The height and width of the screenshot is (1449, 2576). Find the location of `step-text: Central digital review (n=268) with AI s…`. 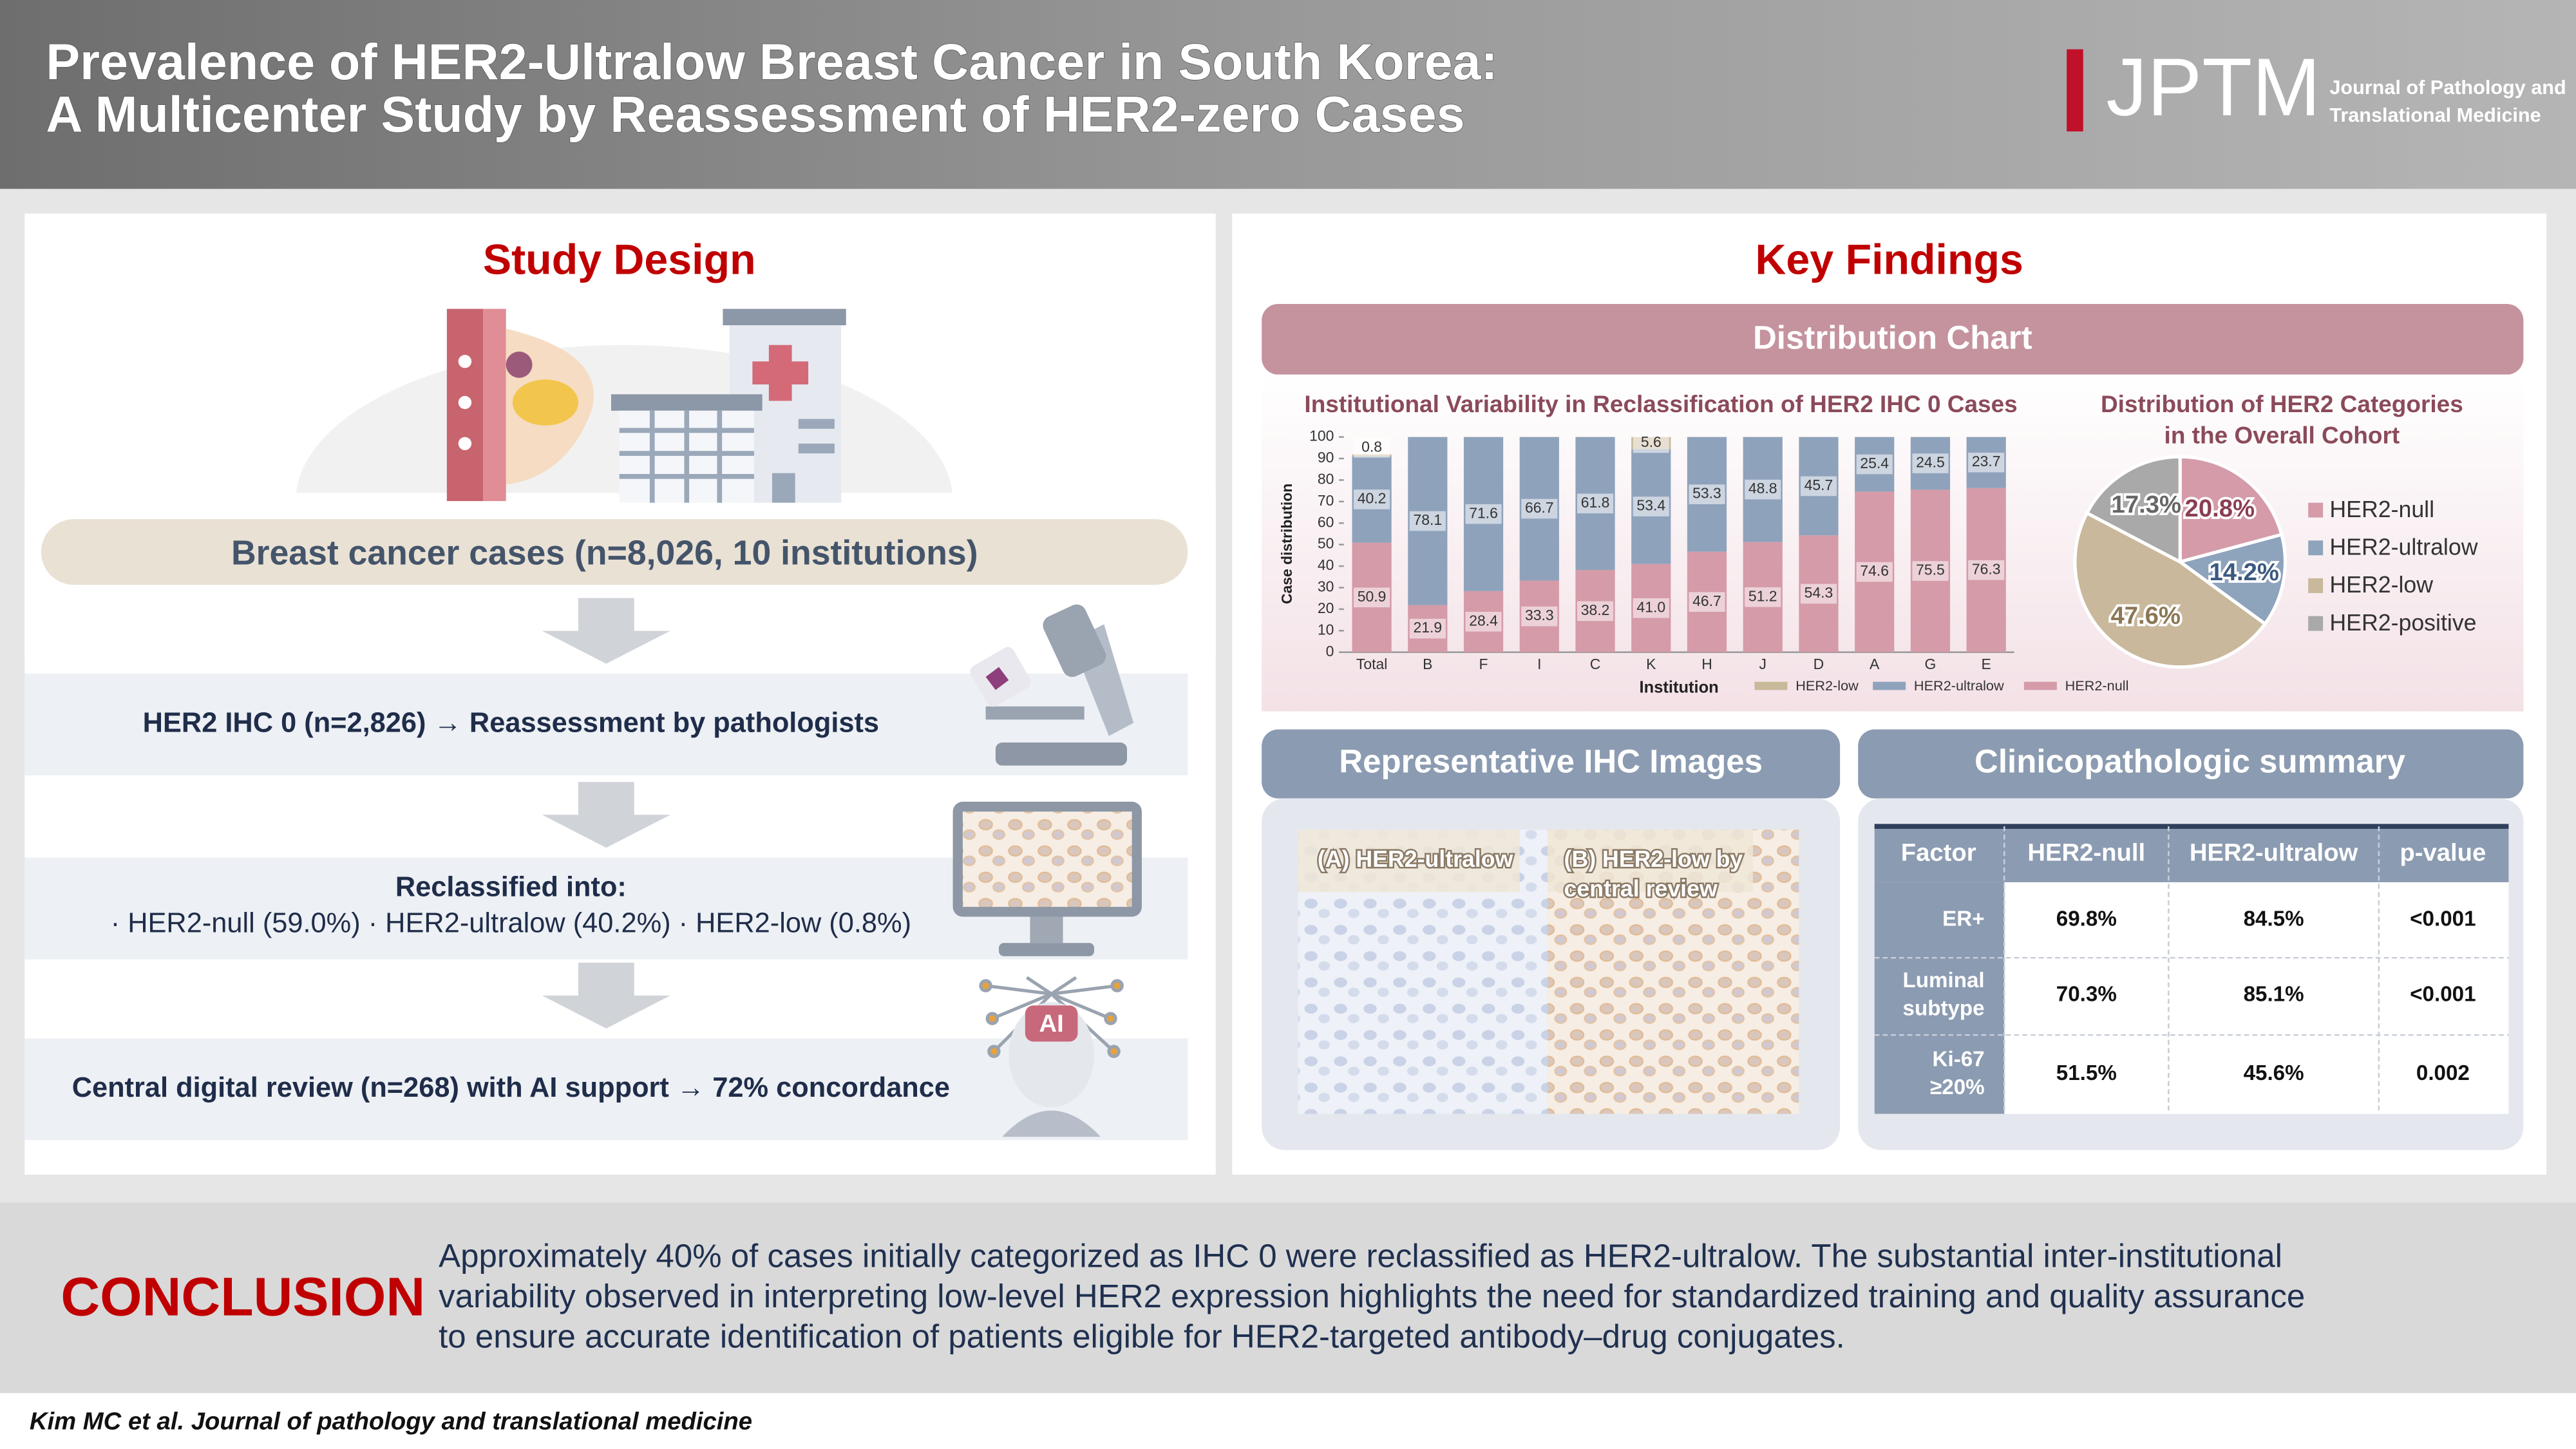

step-text: Central digital review (n=268) with AI s… is located at coordinates (511, 1087).